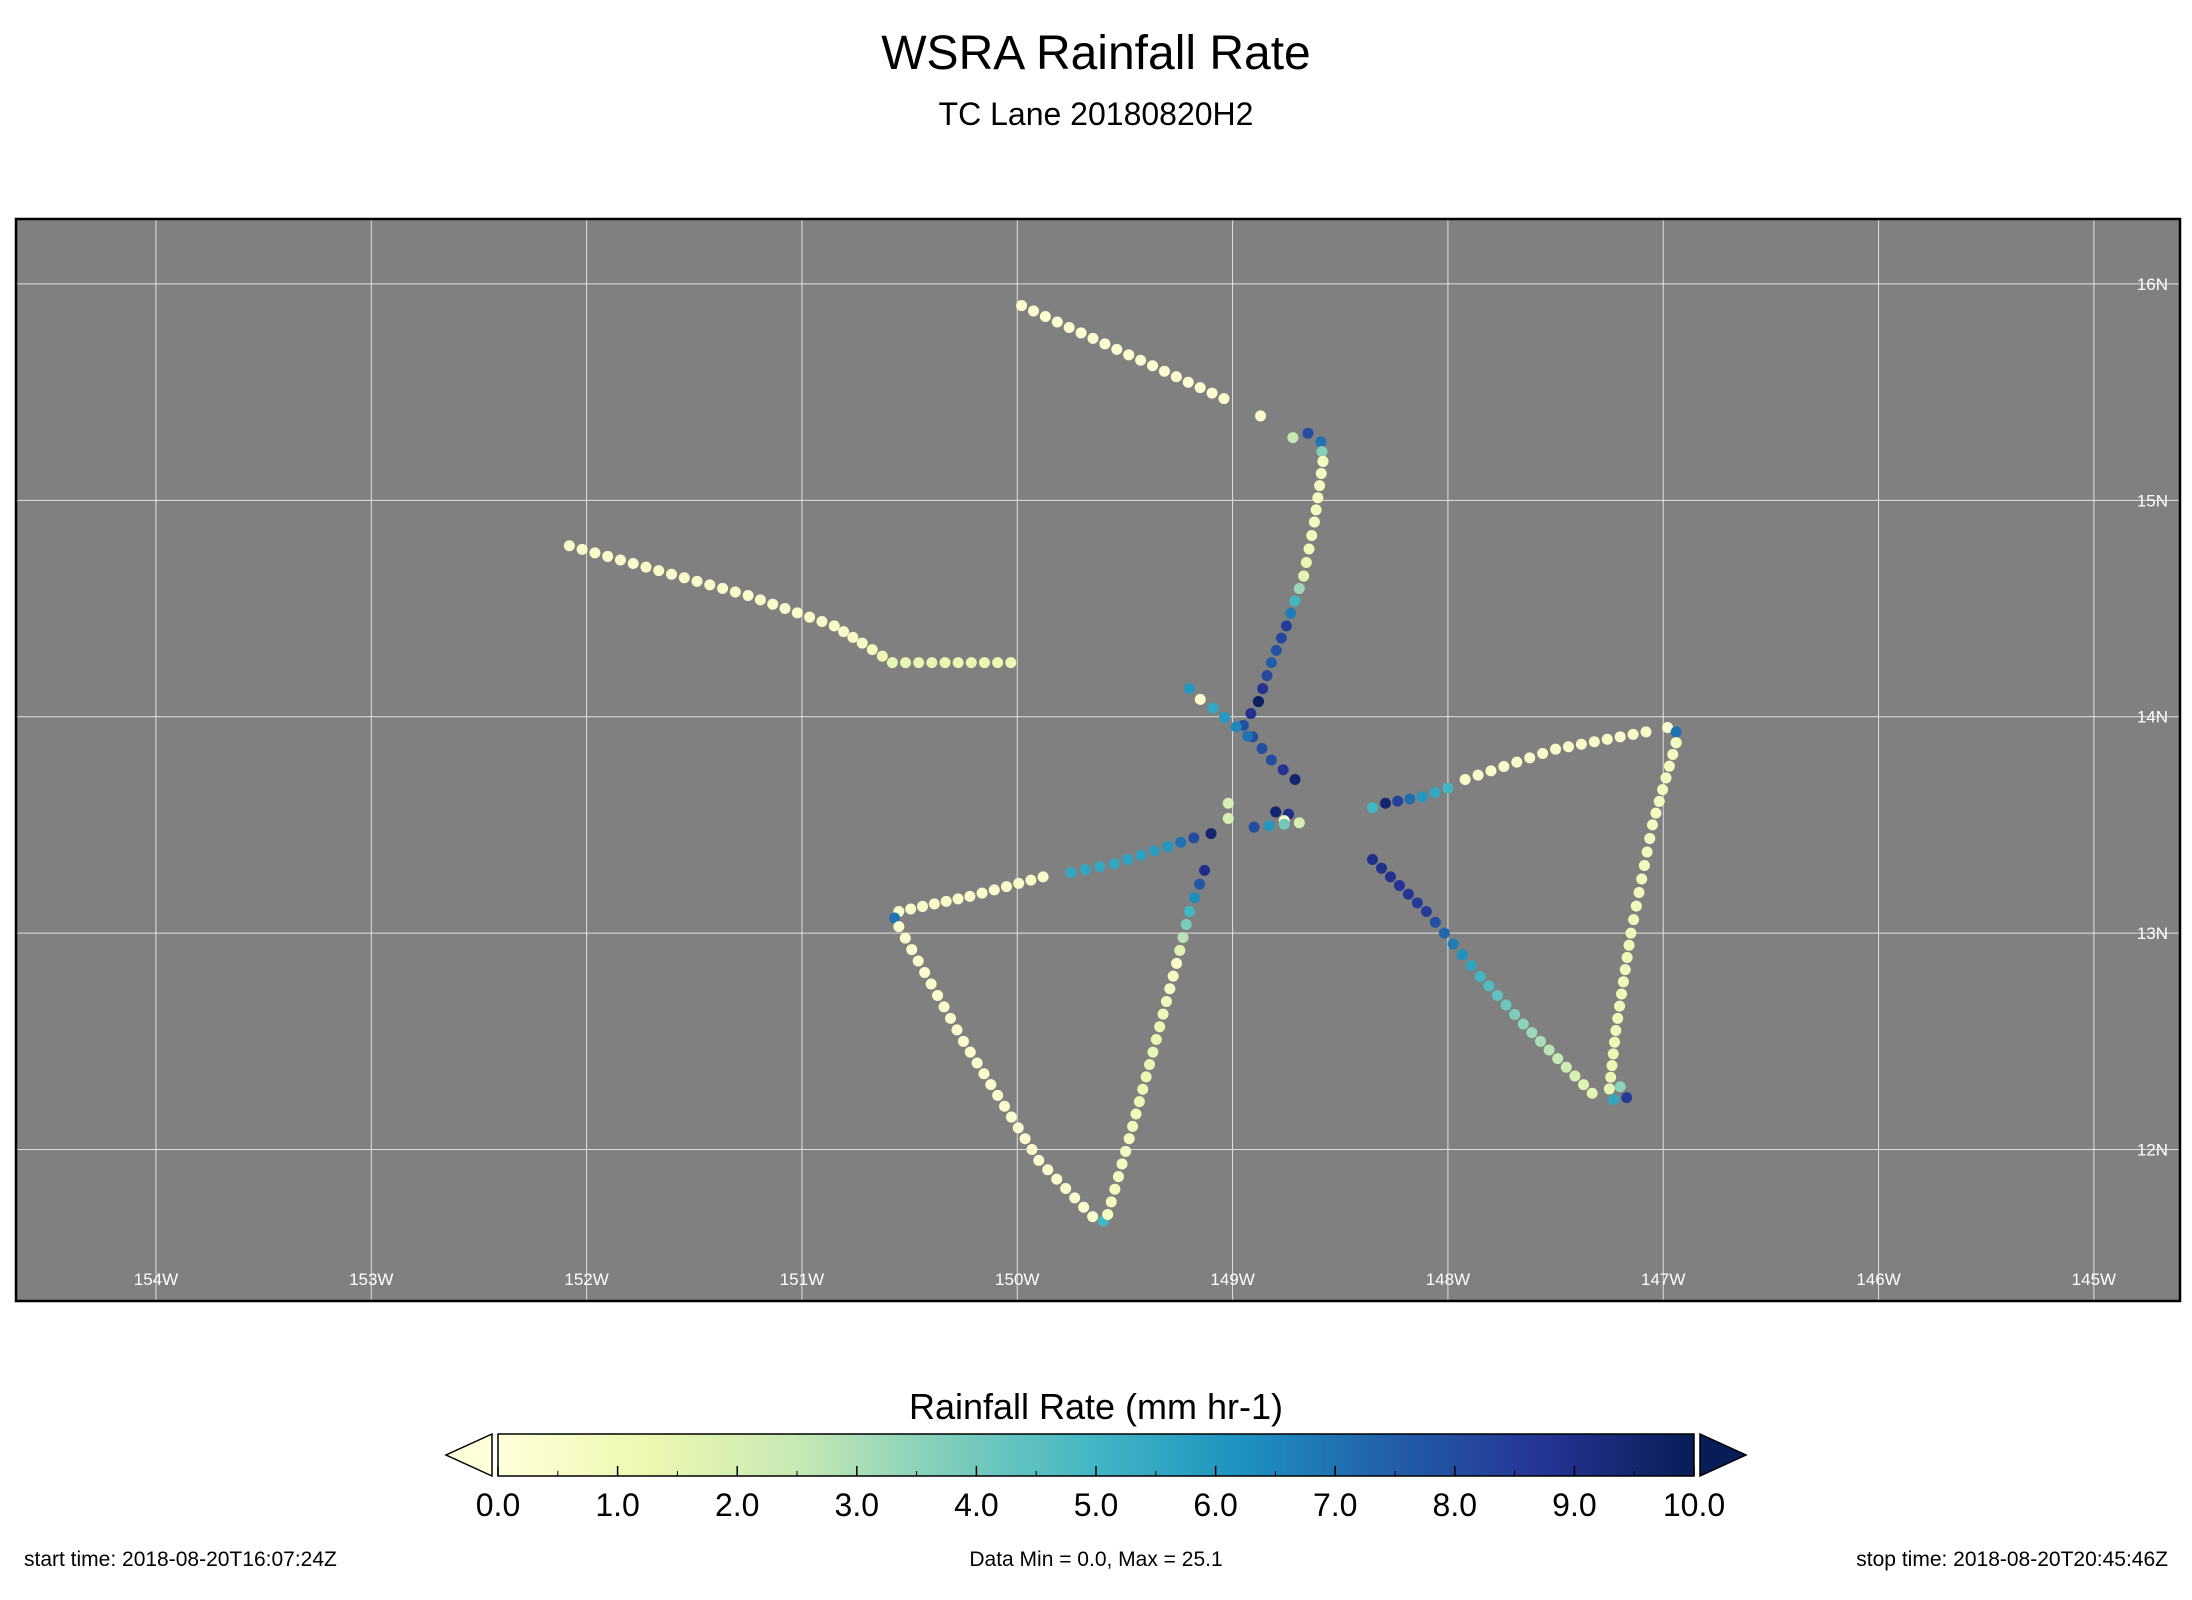 This screenshot has height=1600, width=2192. I want to click on y-tick-label: 13N, so click(2152, 933).